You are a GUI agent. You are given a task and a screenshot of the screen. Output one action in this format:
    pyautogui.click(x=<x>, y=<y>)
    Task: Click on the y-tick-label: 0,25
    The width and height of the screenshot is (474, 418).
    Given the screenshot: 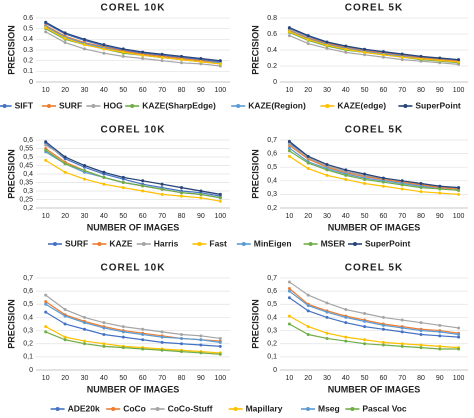 What is the action you would take?
    pyautogui.click(x=26, y=199)
    